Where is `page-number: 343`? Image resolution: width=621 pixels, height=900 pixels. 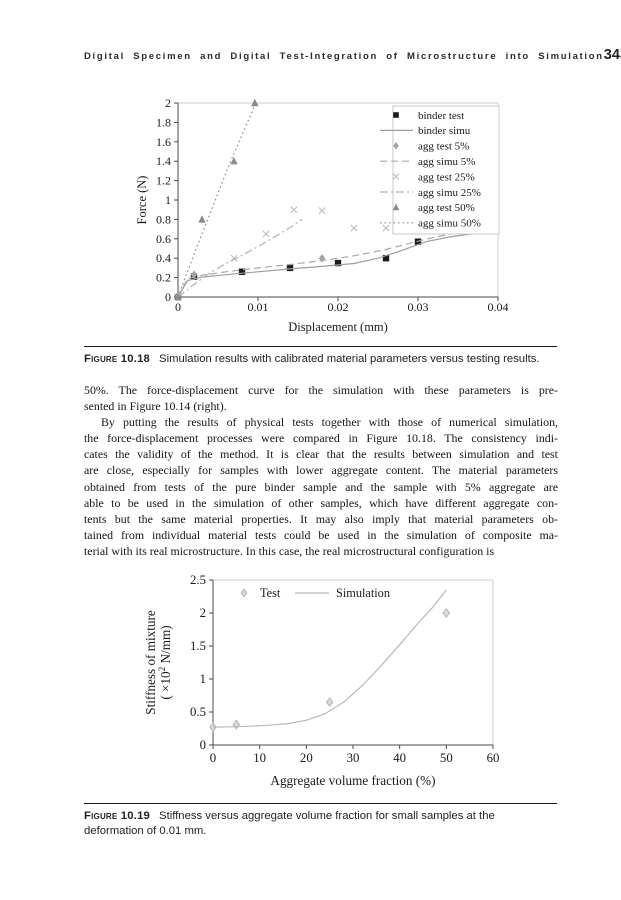
page-number: 343 is located at coordinates (612, 55).